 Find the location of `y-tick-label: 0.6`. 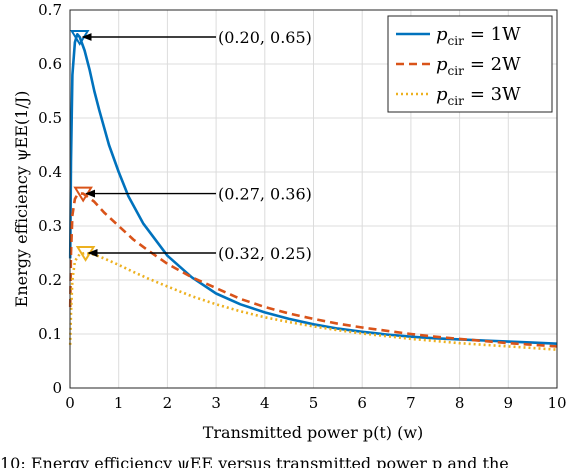

y-tick-label: 0.6 is located at coordinates (50, 64).